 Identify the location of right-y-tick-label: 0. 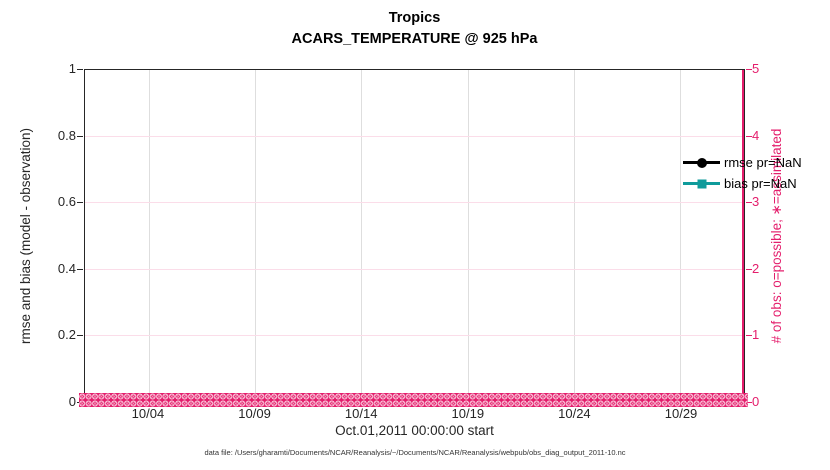
(756, 401).